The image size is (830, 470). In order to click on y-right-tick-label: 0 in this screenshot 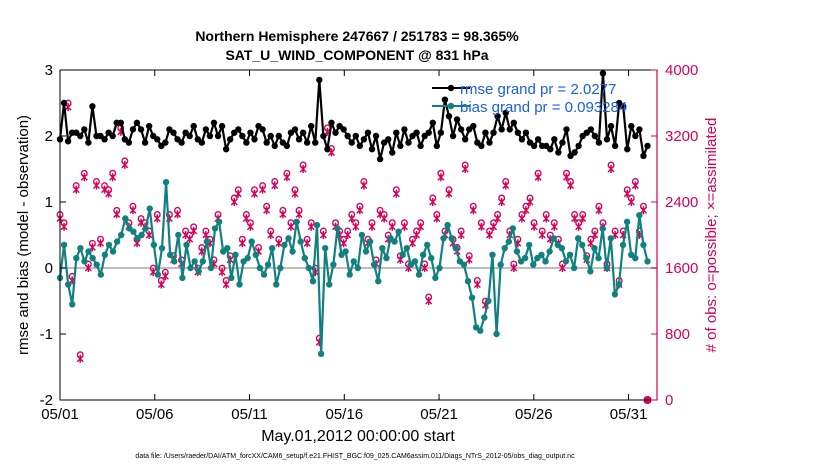, I will do `click(669, 400)`.